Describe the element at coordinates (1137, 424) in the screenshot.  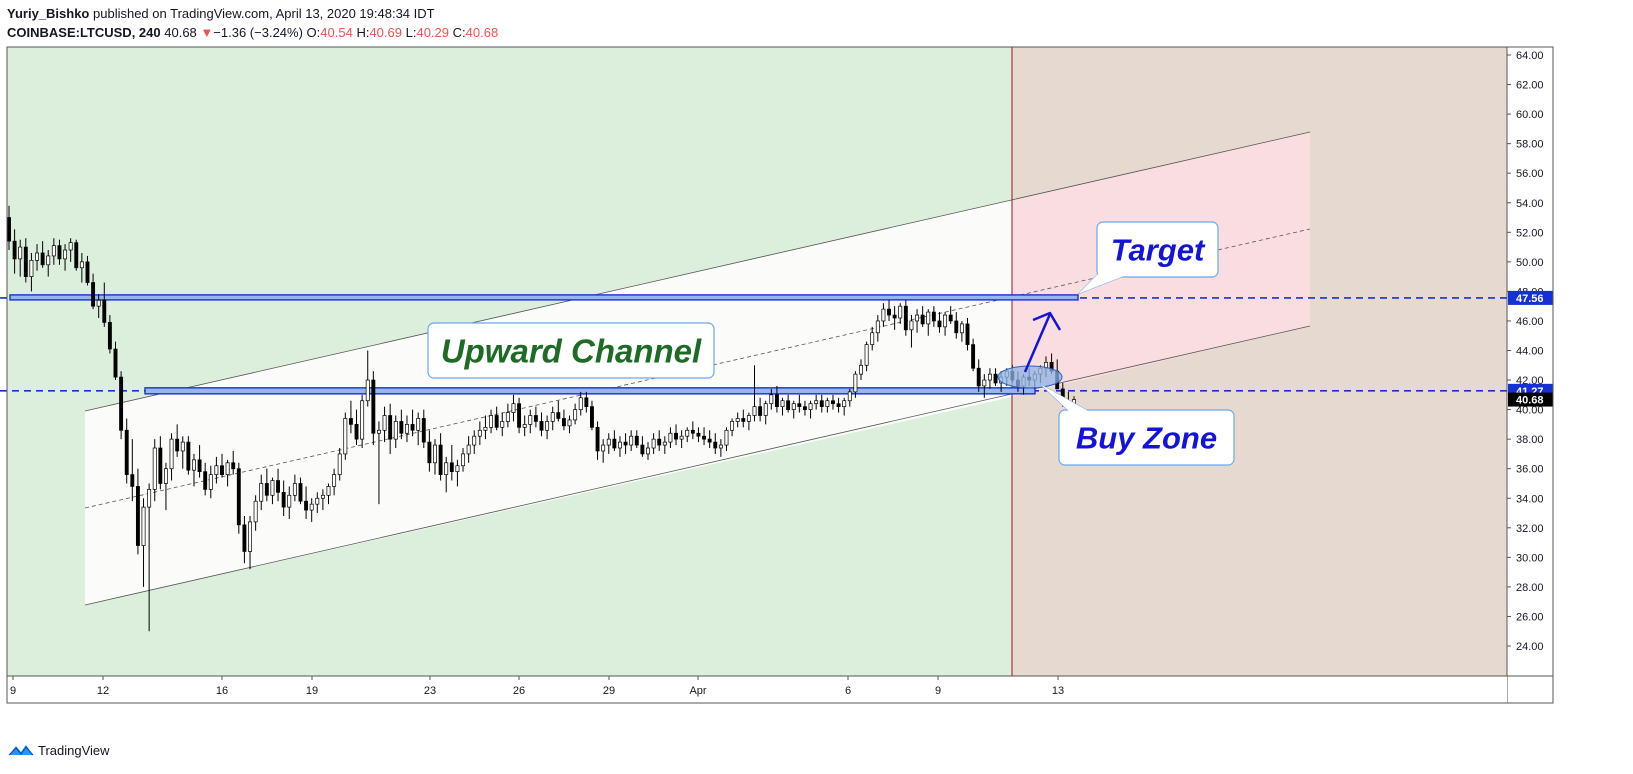
I see `buy-zone-callout: Buy Zone` at that location.